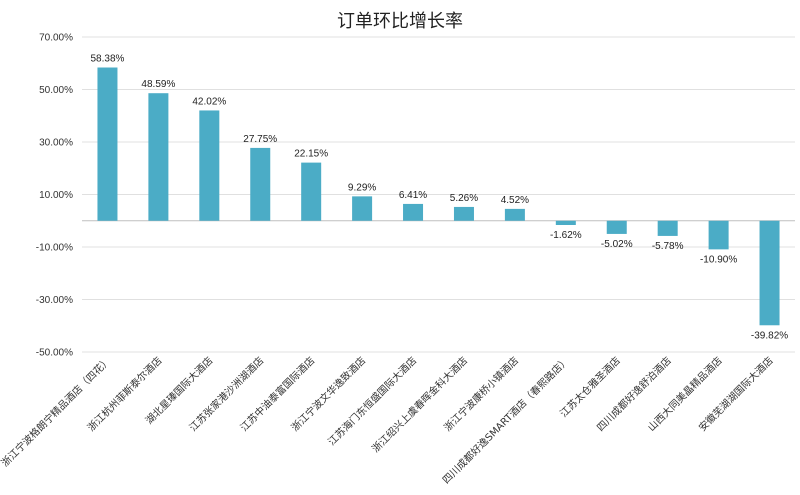 Image resolution: width=800 pixels, height=495 pixels. What do you see at coordinates (566, 235) in the screenshot?
I see `data-label: -1.62%` at bounding box center [566, 235].